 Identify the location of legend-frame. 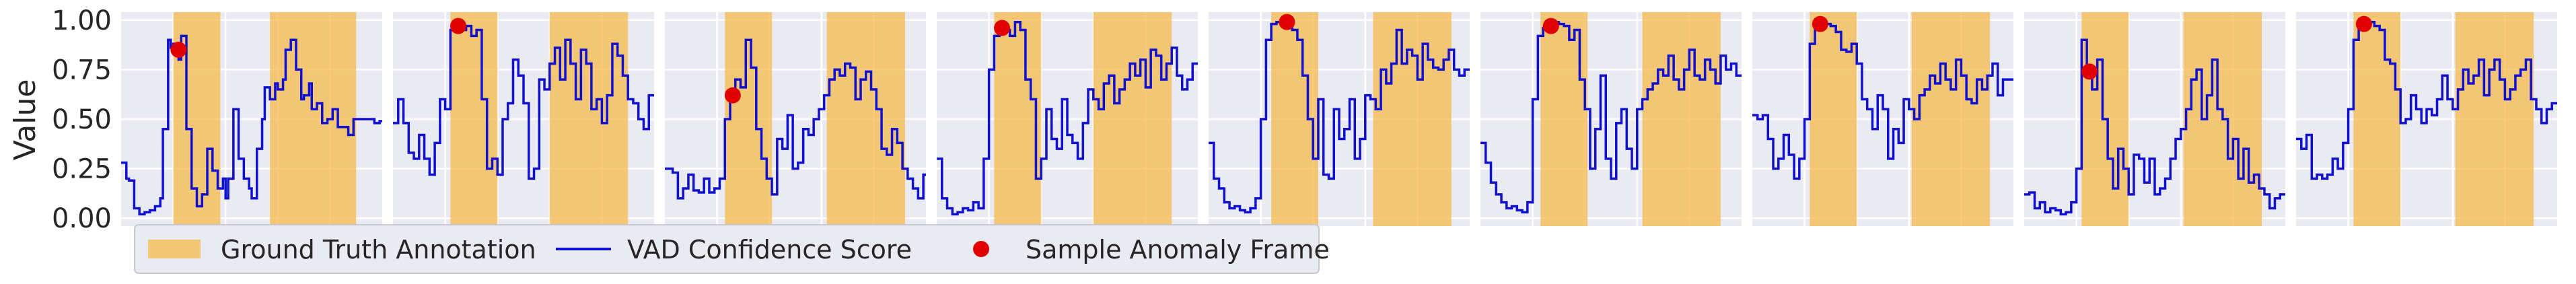
(727, 249).